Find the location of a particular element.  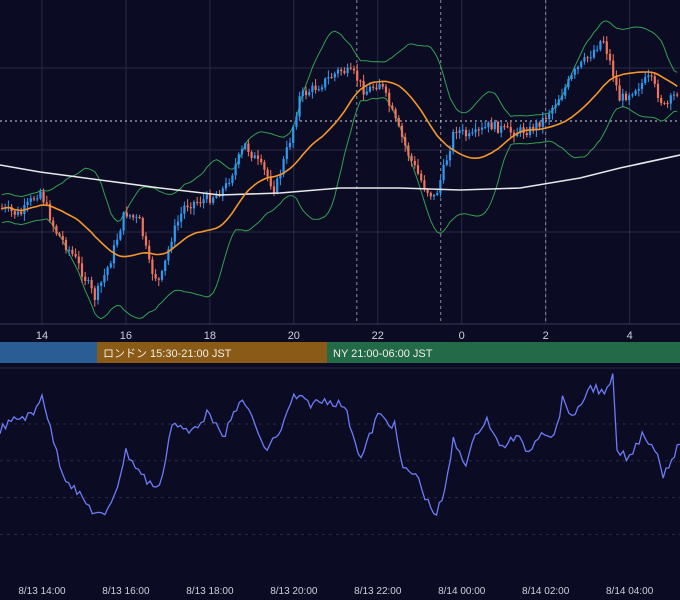

oscillator-x-tick-label: 8/14 04:00 is located at coordinates (630, 591).